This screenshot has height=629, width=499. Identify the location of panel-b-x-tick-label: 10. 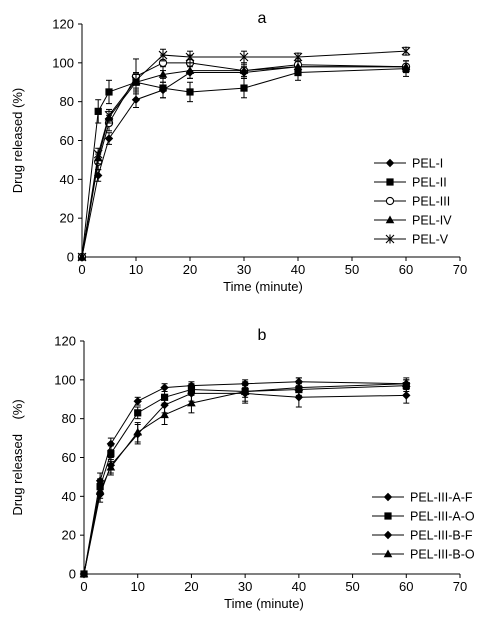
(137, 586).